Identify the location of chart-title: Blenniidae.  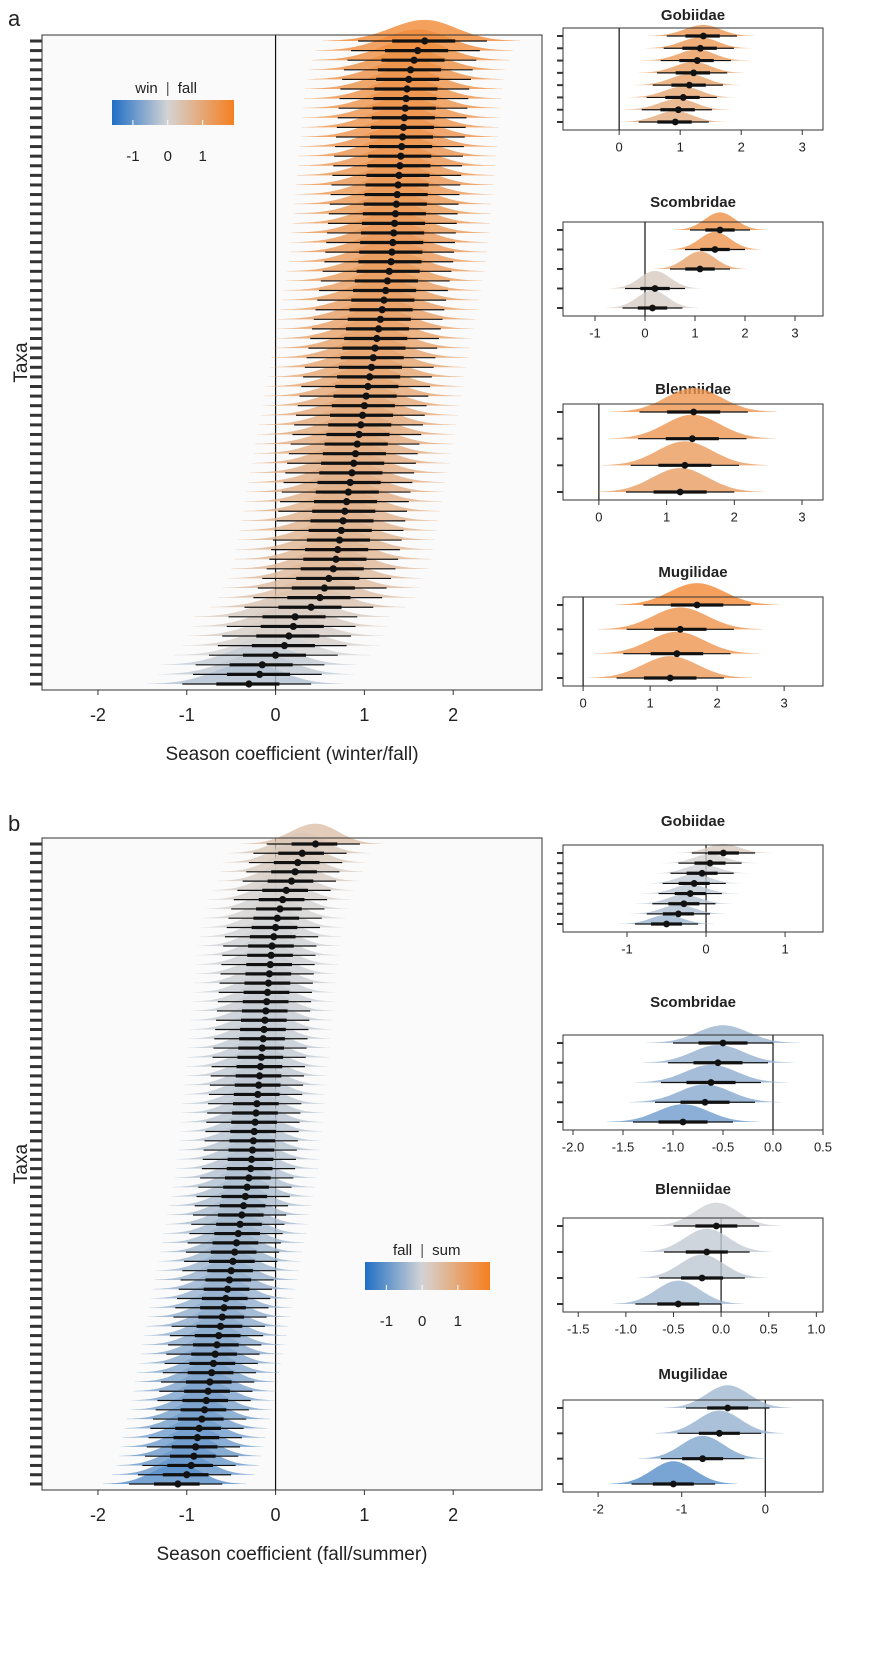
(693, 1189).